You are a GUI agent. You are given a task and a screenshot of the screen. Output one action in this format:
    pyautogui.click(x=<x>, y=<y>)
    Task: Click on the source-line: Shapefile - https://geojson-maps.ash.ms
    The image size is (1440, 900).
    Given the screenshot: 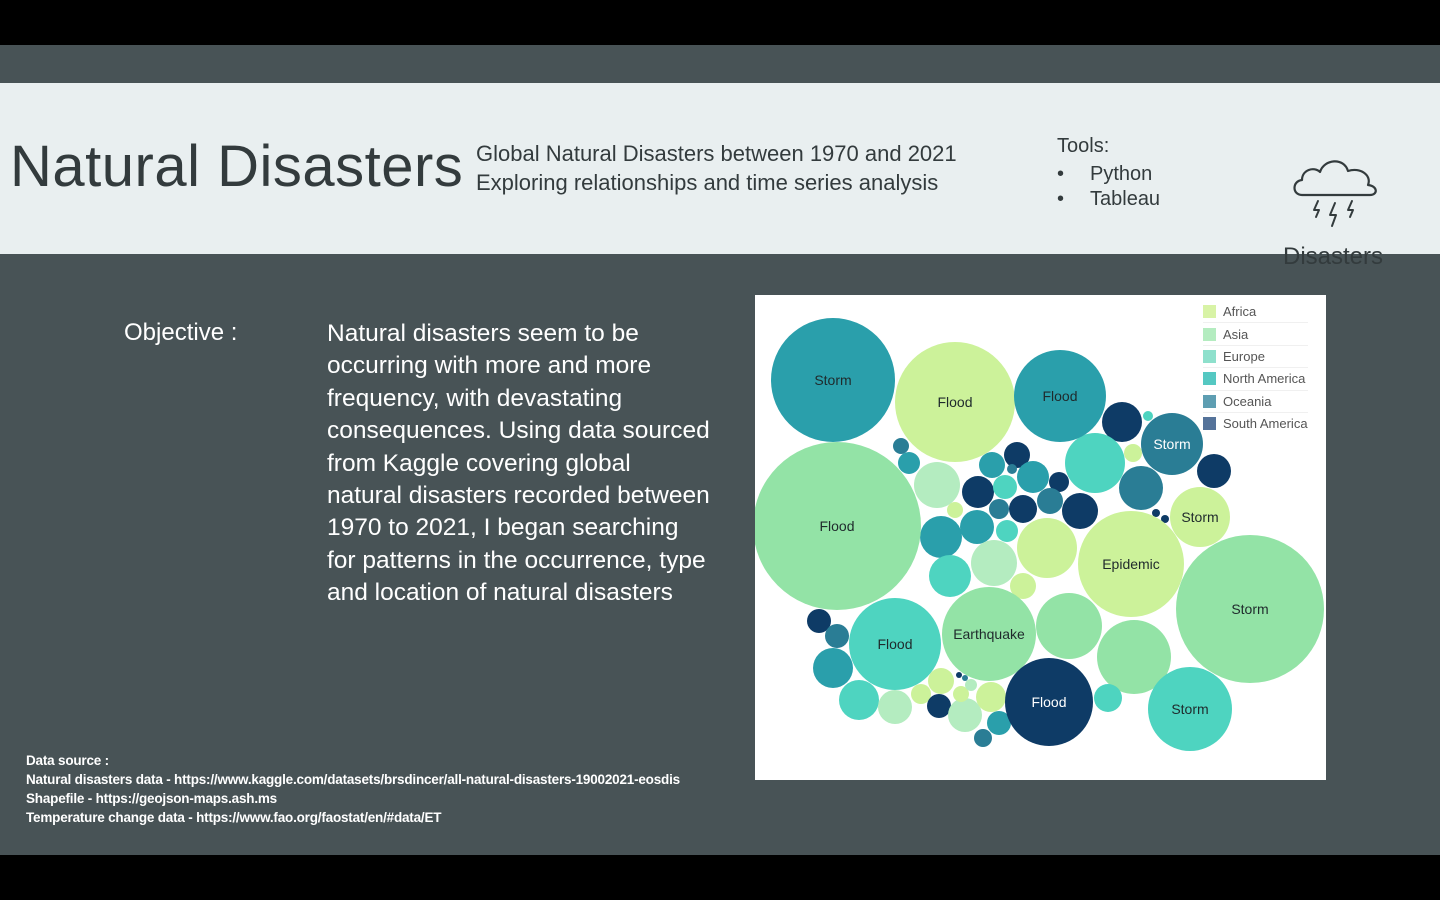 What is the action you would take?
    pyautogui.click(x=151, y=798)
    